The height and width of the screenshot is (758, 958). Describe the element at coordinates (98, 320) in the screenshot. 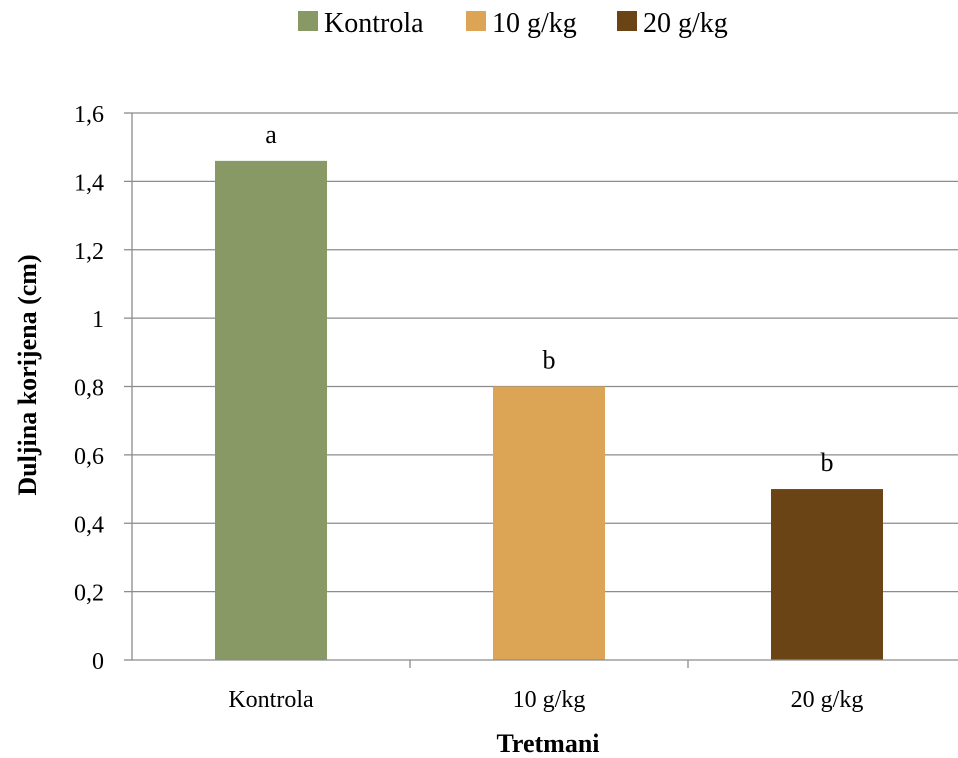

I see `y-tick-label: 1` at that location.